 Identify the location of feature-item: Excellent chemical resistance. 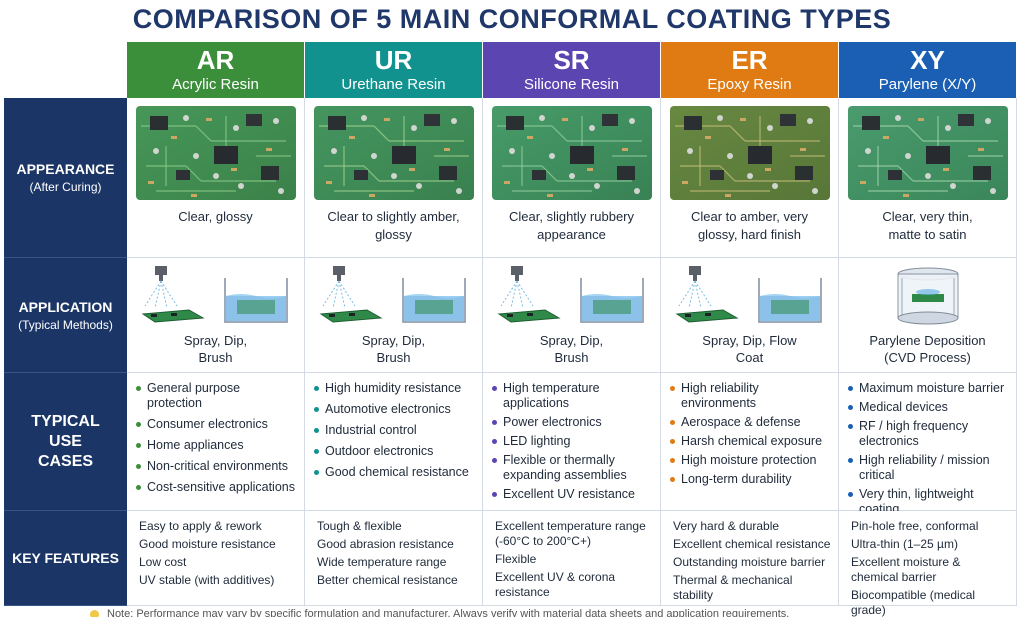
(752, 544).